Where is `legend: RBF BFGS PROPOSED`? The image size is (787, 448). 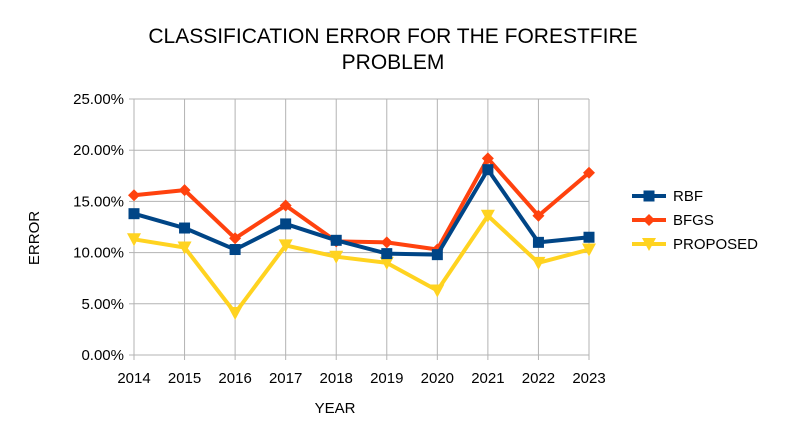
legend: RBF BFGS PROPOSED is located at coordinates (695, 220).